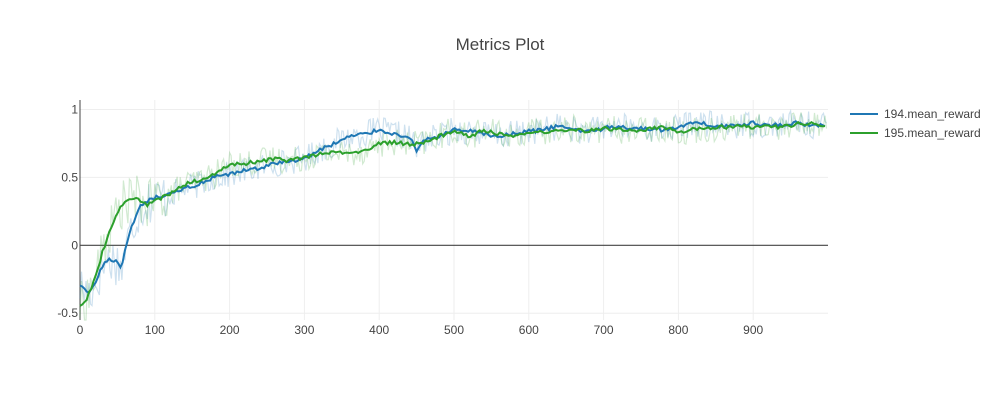  Describe the element at coordinates (915, 123) in the screenshot. I see `legend: 194.mean_reward 195.mean_reward` at that location.